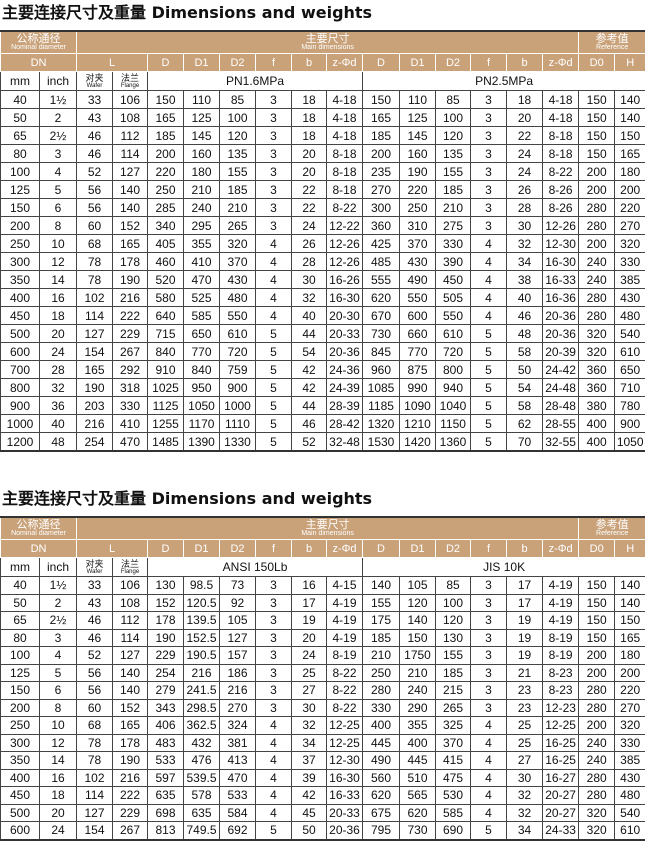 This screenshot has height=841, width=645. Describe the element at coordinates (202, 63) in the screenshot. I see `column-header: D1` at that location.